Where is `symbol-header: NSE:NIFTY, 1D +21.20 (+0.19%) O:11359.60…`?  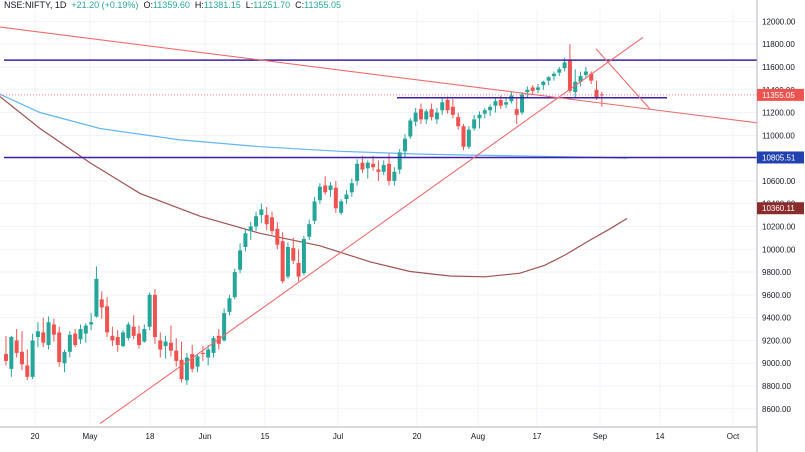
symbol-header: NSE:NIFTY, 1D +21.20 (+0.19%) O:11359.60… is located at coordinates (172, 5).